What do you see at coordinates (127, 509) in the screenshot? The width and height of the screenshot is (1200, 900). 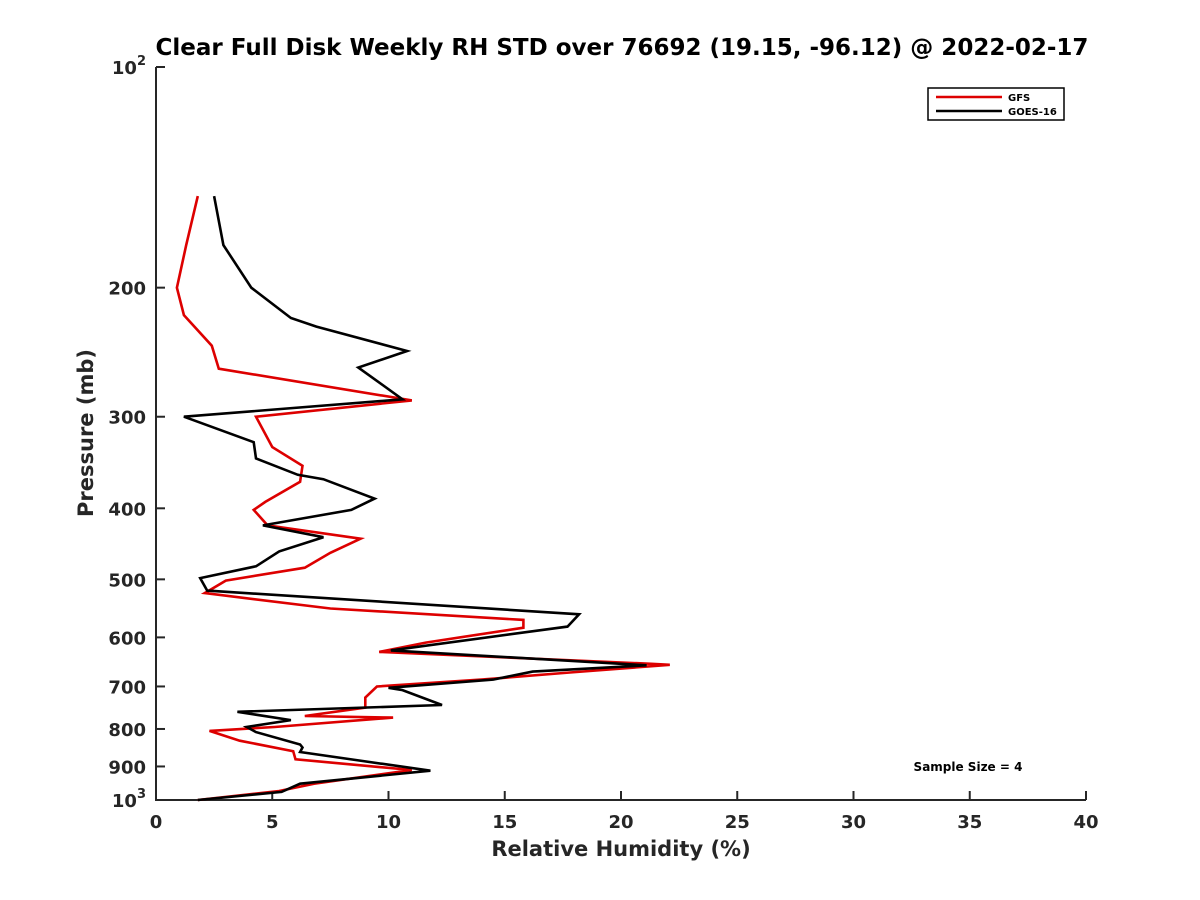 I see `y-tick-label: 400` at bounding box center [127, 509].